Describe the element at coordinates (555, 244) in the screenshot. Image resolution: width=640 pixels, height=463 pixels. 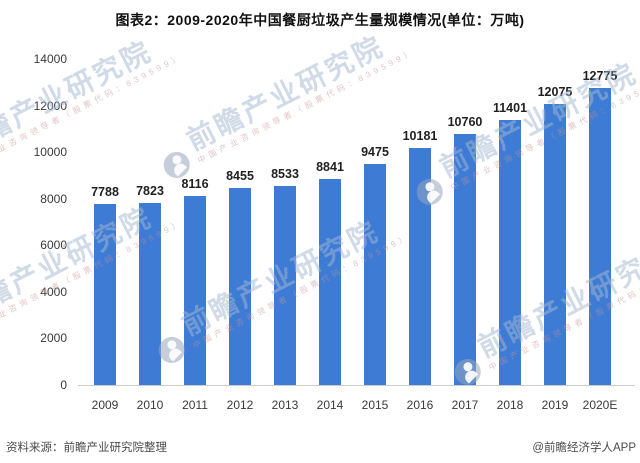
I see `bar-2019` at that location.